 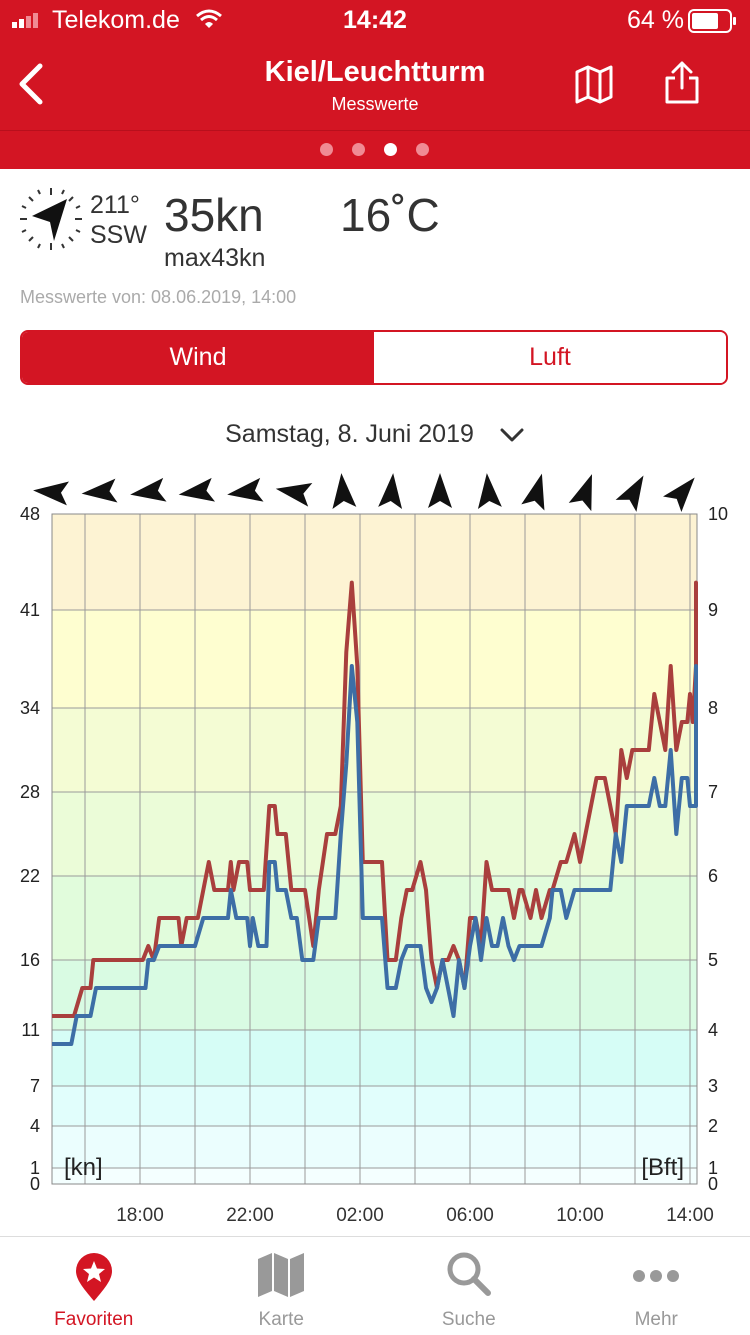 I want to click on nav-bar: Kiel/Leuchtturm Messwerte, so click(x=375, y=85).